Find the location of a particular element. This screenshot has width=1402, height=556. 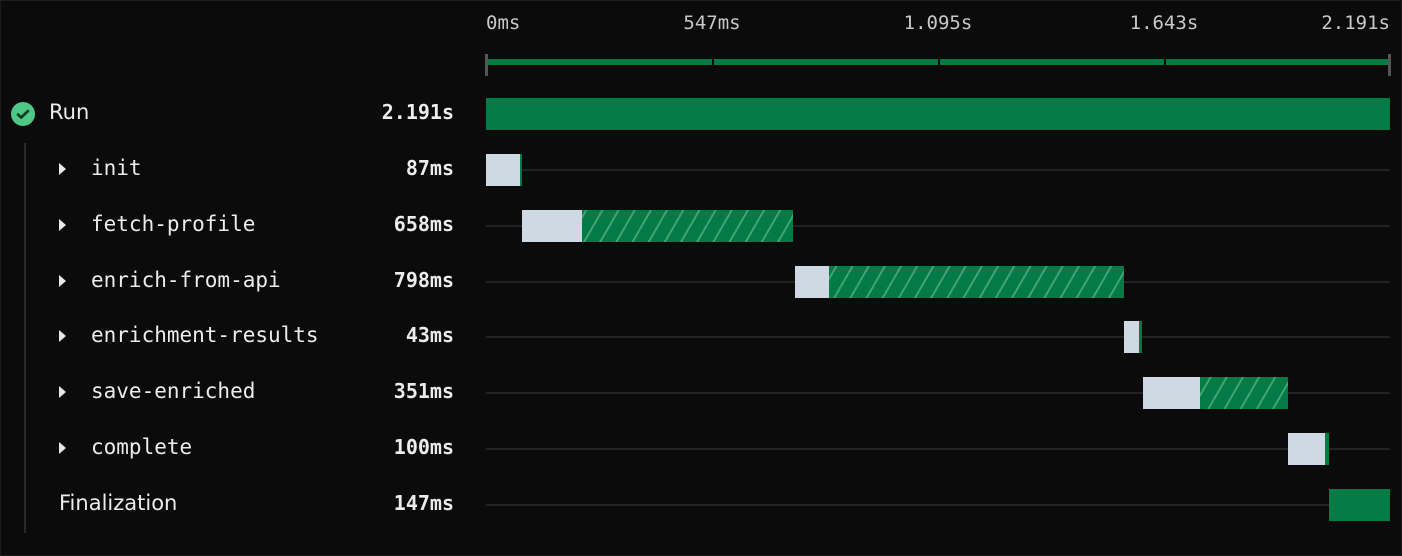

span-row-fetch-profile: fetch-profile 658ms is located at coordinates (701, 226).